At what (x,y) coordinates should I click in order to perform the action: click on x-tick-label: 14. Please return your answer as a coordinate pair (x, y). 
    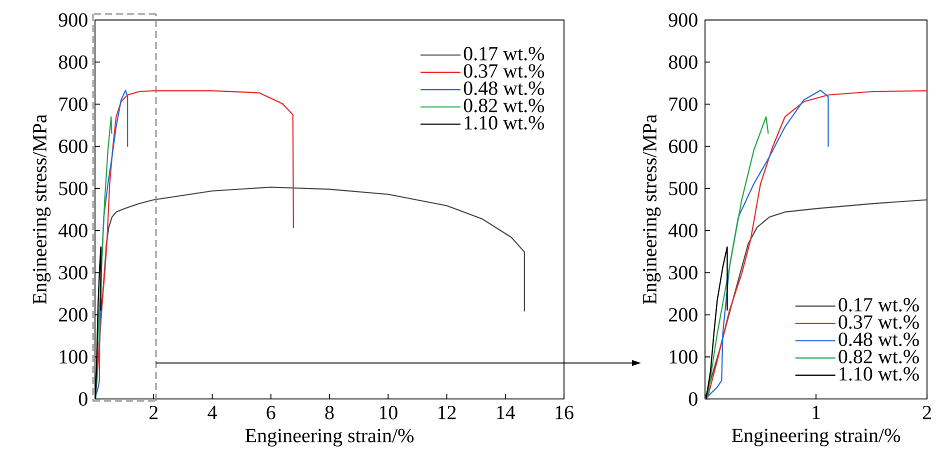
    Looking at the image, I should click on (506, 413).